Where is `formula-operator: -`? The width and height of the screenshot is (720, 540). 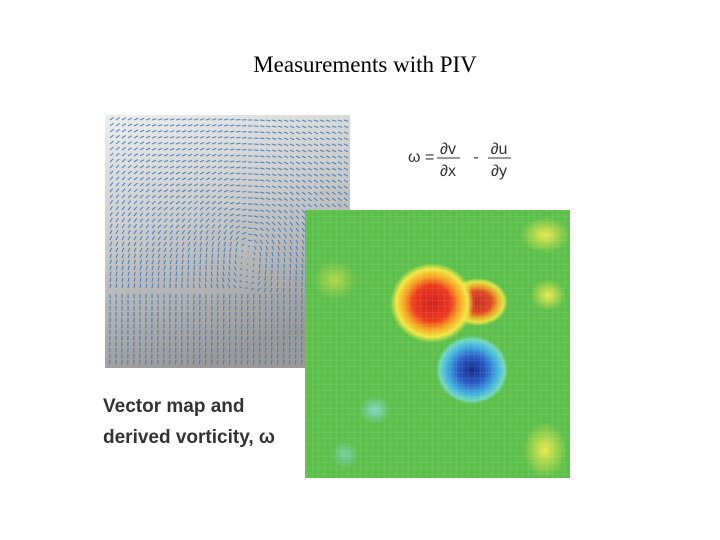
formula-operator: - is located at coordinates (475, 157).